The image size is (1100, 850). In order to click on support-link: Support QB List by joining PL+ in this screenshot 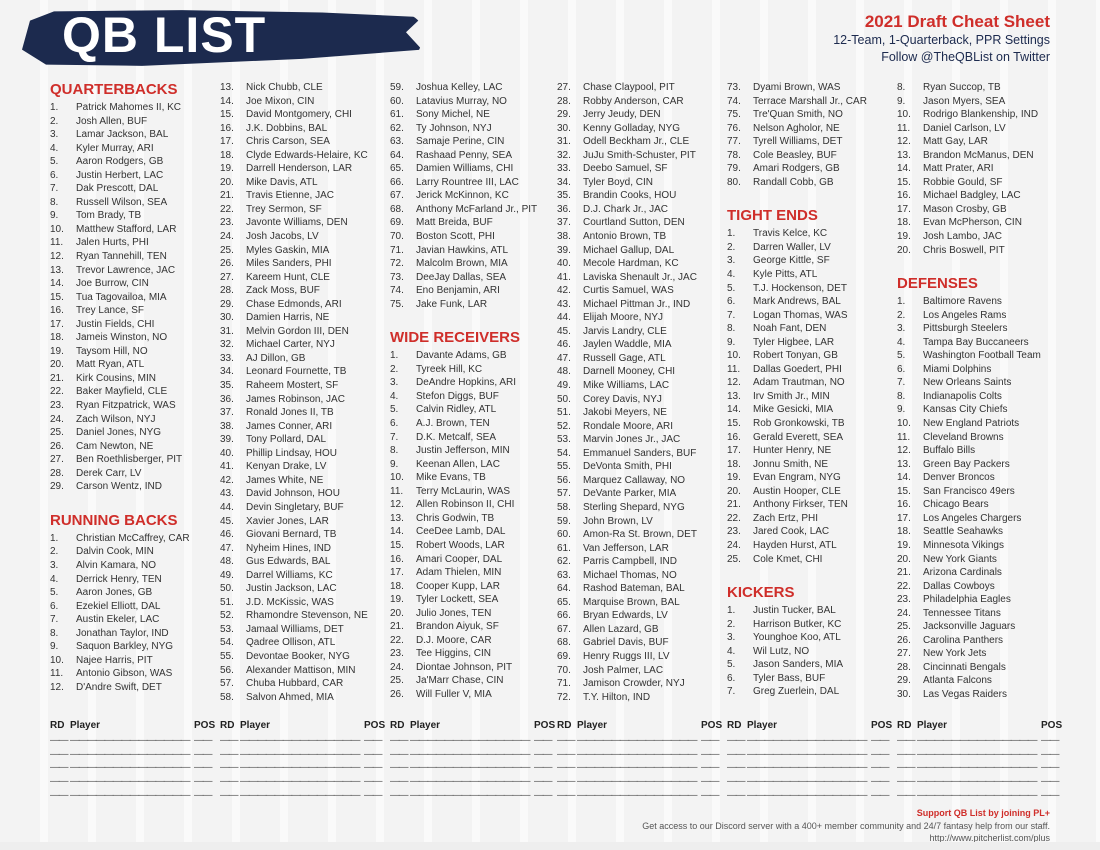, I will do `click(983, 813)`.